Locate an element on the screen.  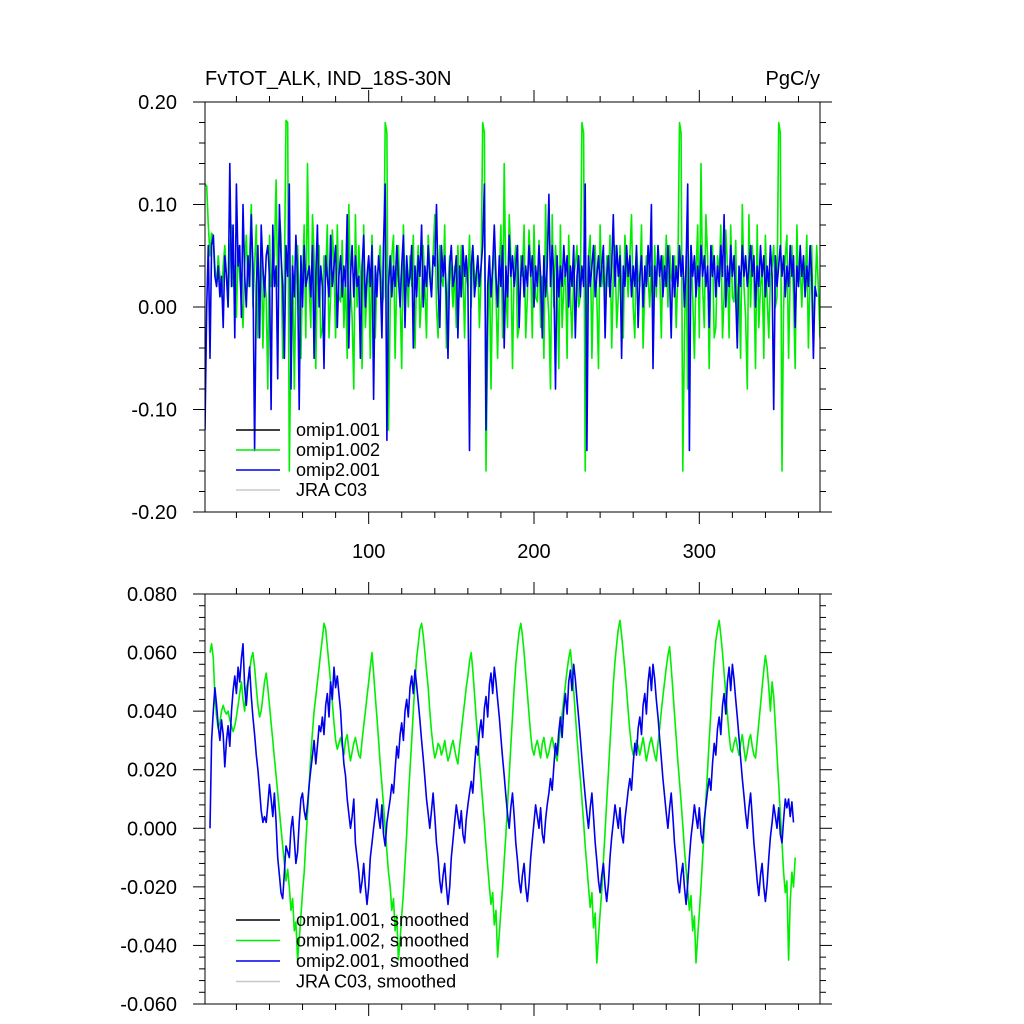
top-xtick-label: 200 is located at coordinates (533, 552).